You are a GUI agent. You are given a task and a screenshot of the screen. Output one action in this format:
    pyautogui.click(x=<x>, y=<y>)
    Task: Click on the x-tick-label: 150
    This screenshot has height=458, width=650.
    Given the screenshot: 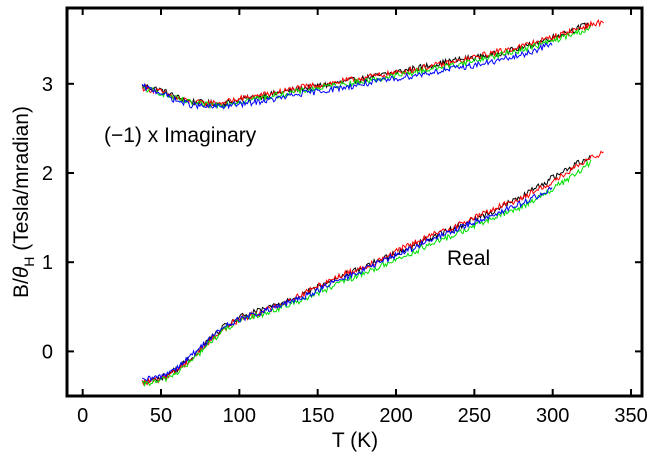 What is the action you would take?
    pyautogui.click(x=317, y=416)
    